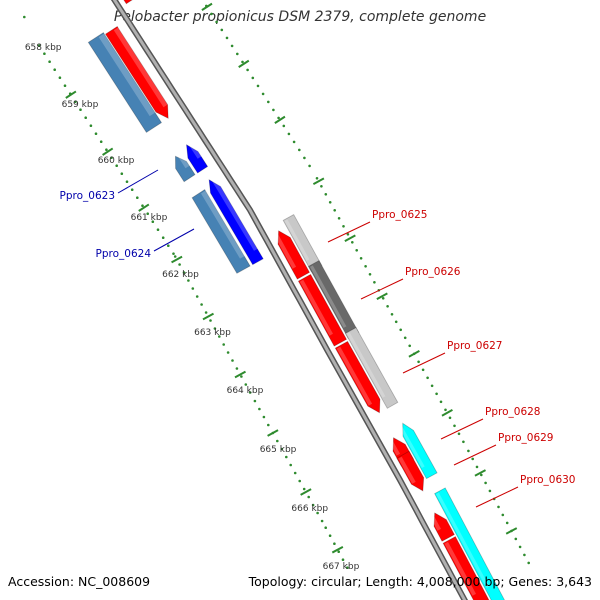 Image resolution: width=600 pixels, height=600 pixels. Describe the element at coordinates (197, 159) in the screenshot. I see `cds-feature-blue-body` at that location.